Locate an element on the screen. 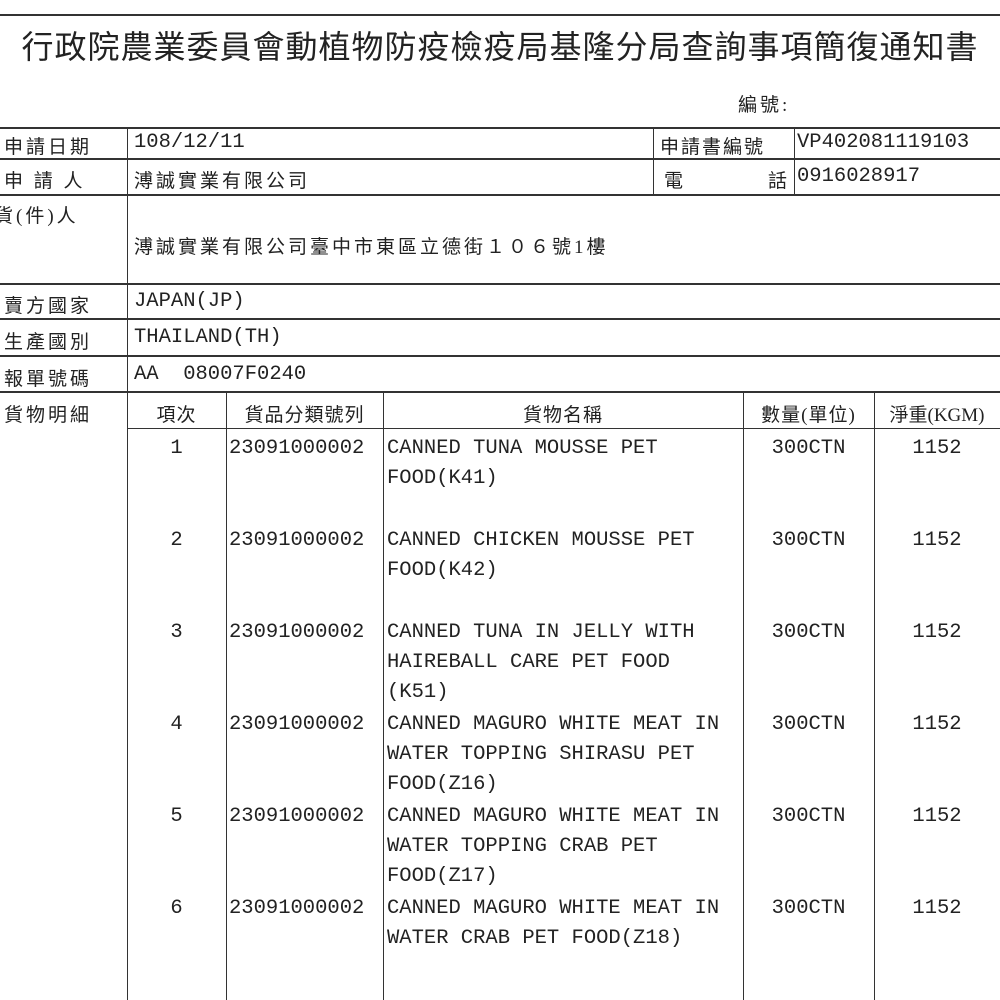 The height and width of the screenshot is (1000, 1000). cell-no: 3 is located at coordinates (176, 632).